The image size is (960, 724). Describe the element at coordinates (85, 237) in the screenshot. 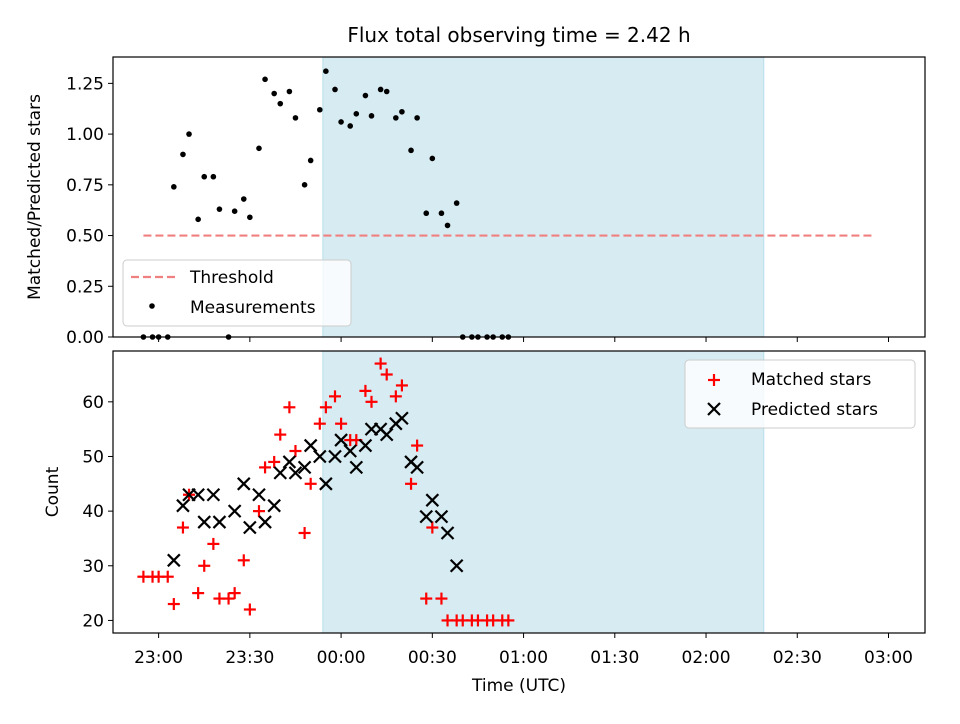

I see `ratio-y-tick-label: 0.50` at that location.